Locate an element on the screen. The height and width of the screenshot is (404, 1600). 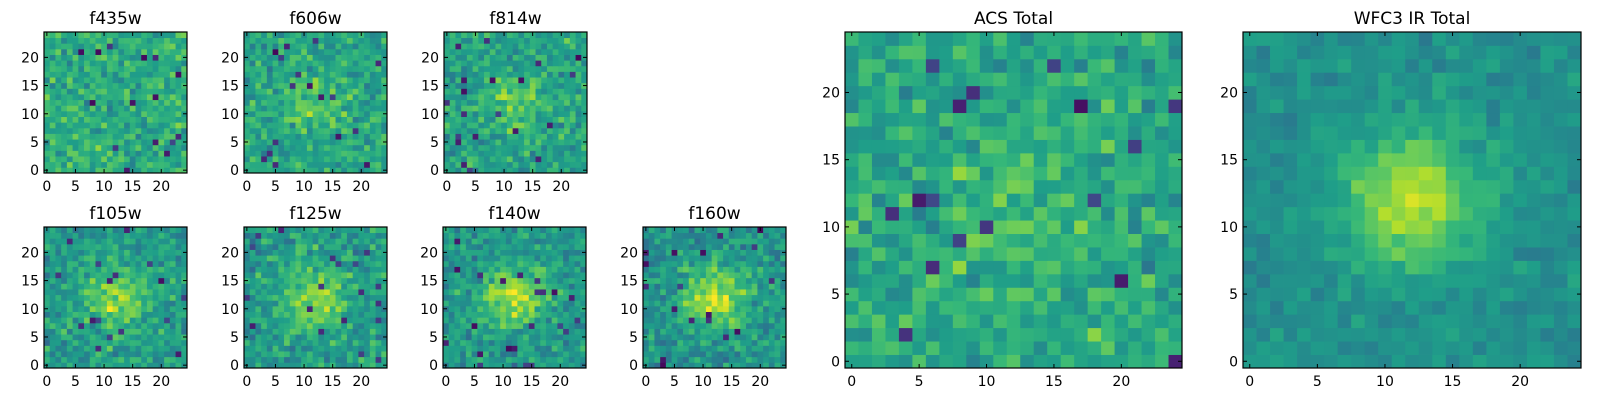
y-tick-label: 0 is located at coordinates (234, 171).